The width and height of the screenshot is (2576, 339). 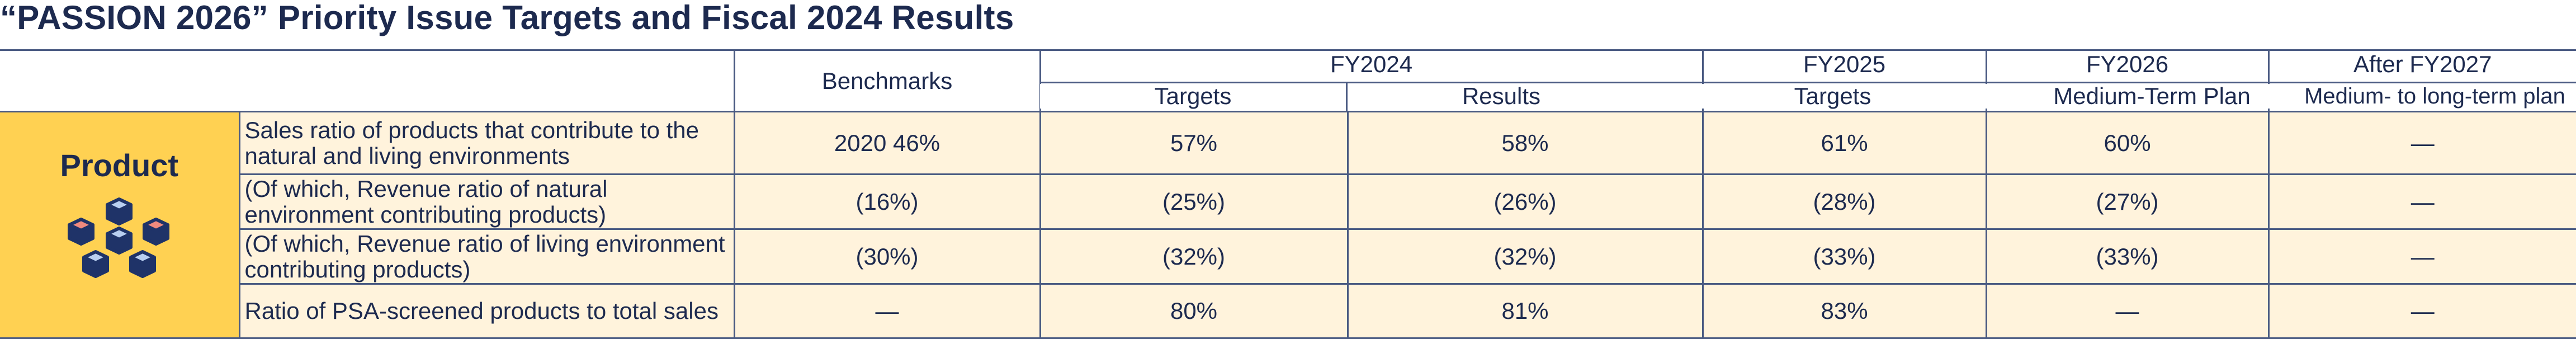 I want to click on fy2024-result-value: (26%), so click(x=1525, y=201).